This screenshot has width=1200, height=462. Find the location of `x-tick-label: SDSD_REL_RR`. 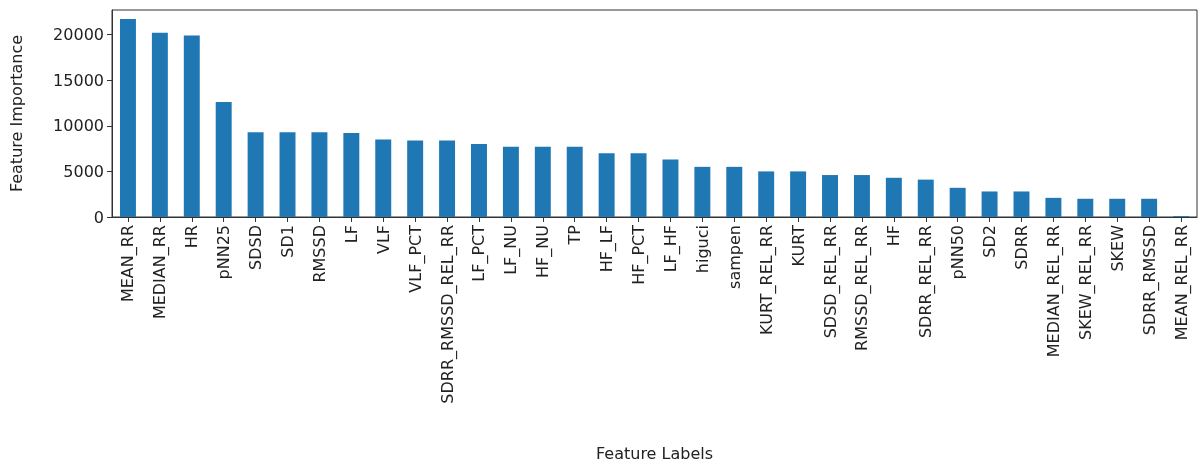

x-tick-label: SDSD_REL_RR is located at coordinates (830, 282).